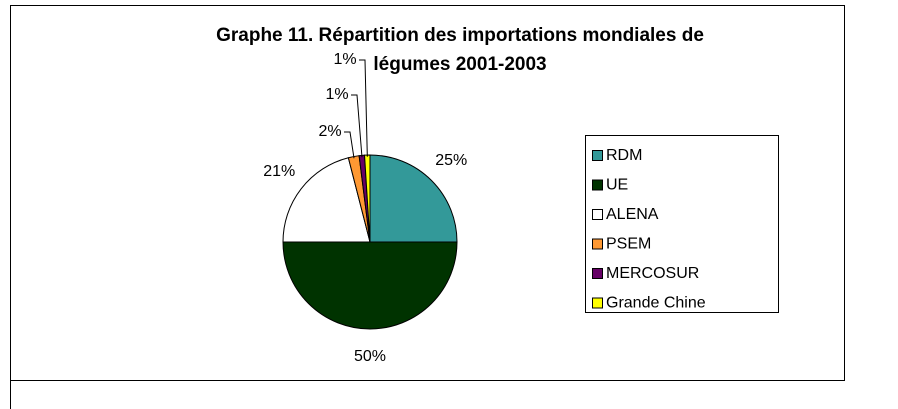 Image resolution: width=898 pixels, height=409 pixels. I want to click on legend-label: UE, so click(617, 185).